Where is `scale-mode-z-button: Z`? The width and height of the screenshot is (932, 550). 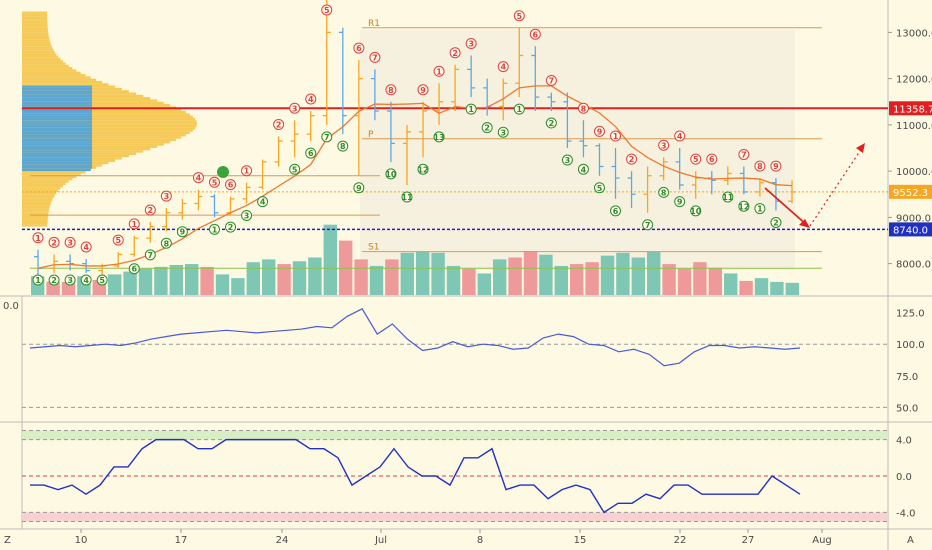
scale-mode-z-button: Z is located at coordinates (7, 540).